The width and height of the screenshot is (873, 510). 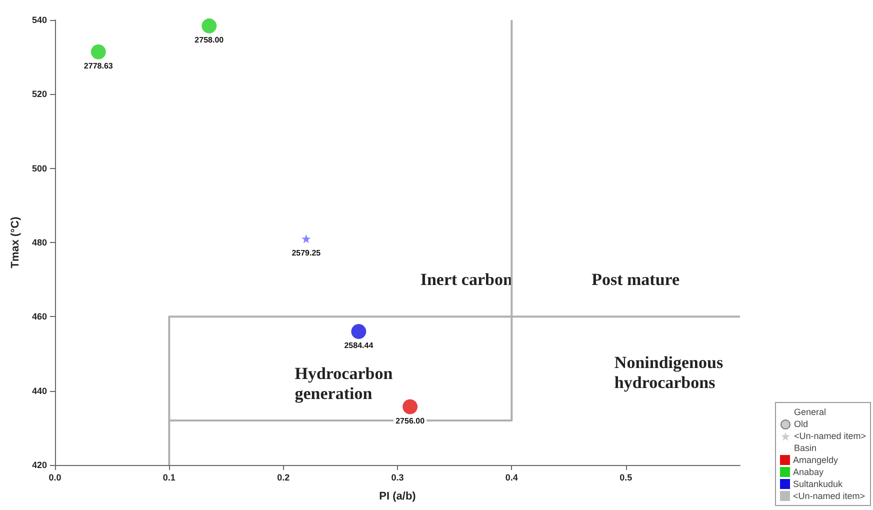 What do you see at coordinates (359, 345) in the screenshot?
I see `annotation: 2584.44` at bounding box center [359, 345].